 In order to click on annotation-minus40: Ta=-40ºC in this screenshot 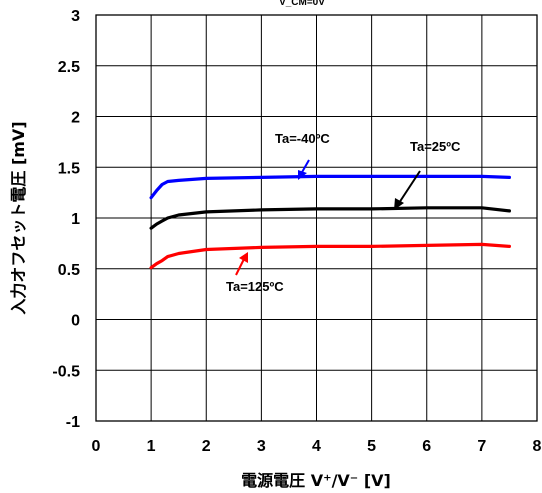, I will do `click(302, 138)`.